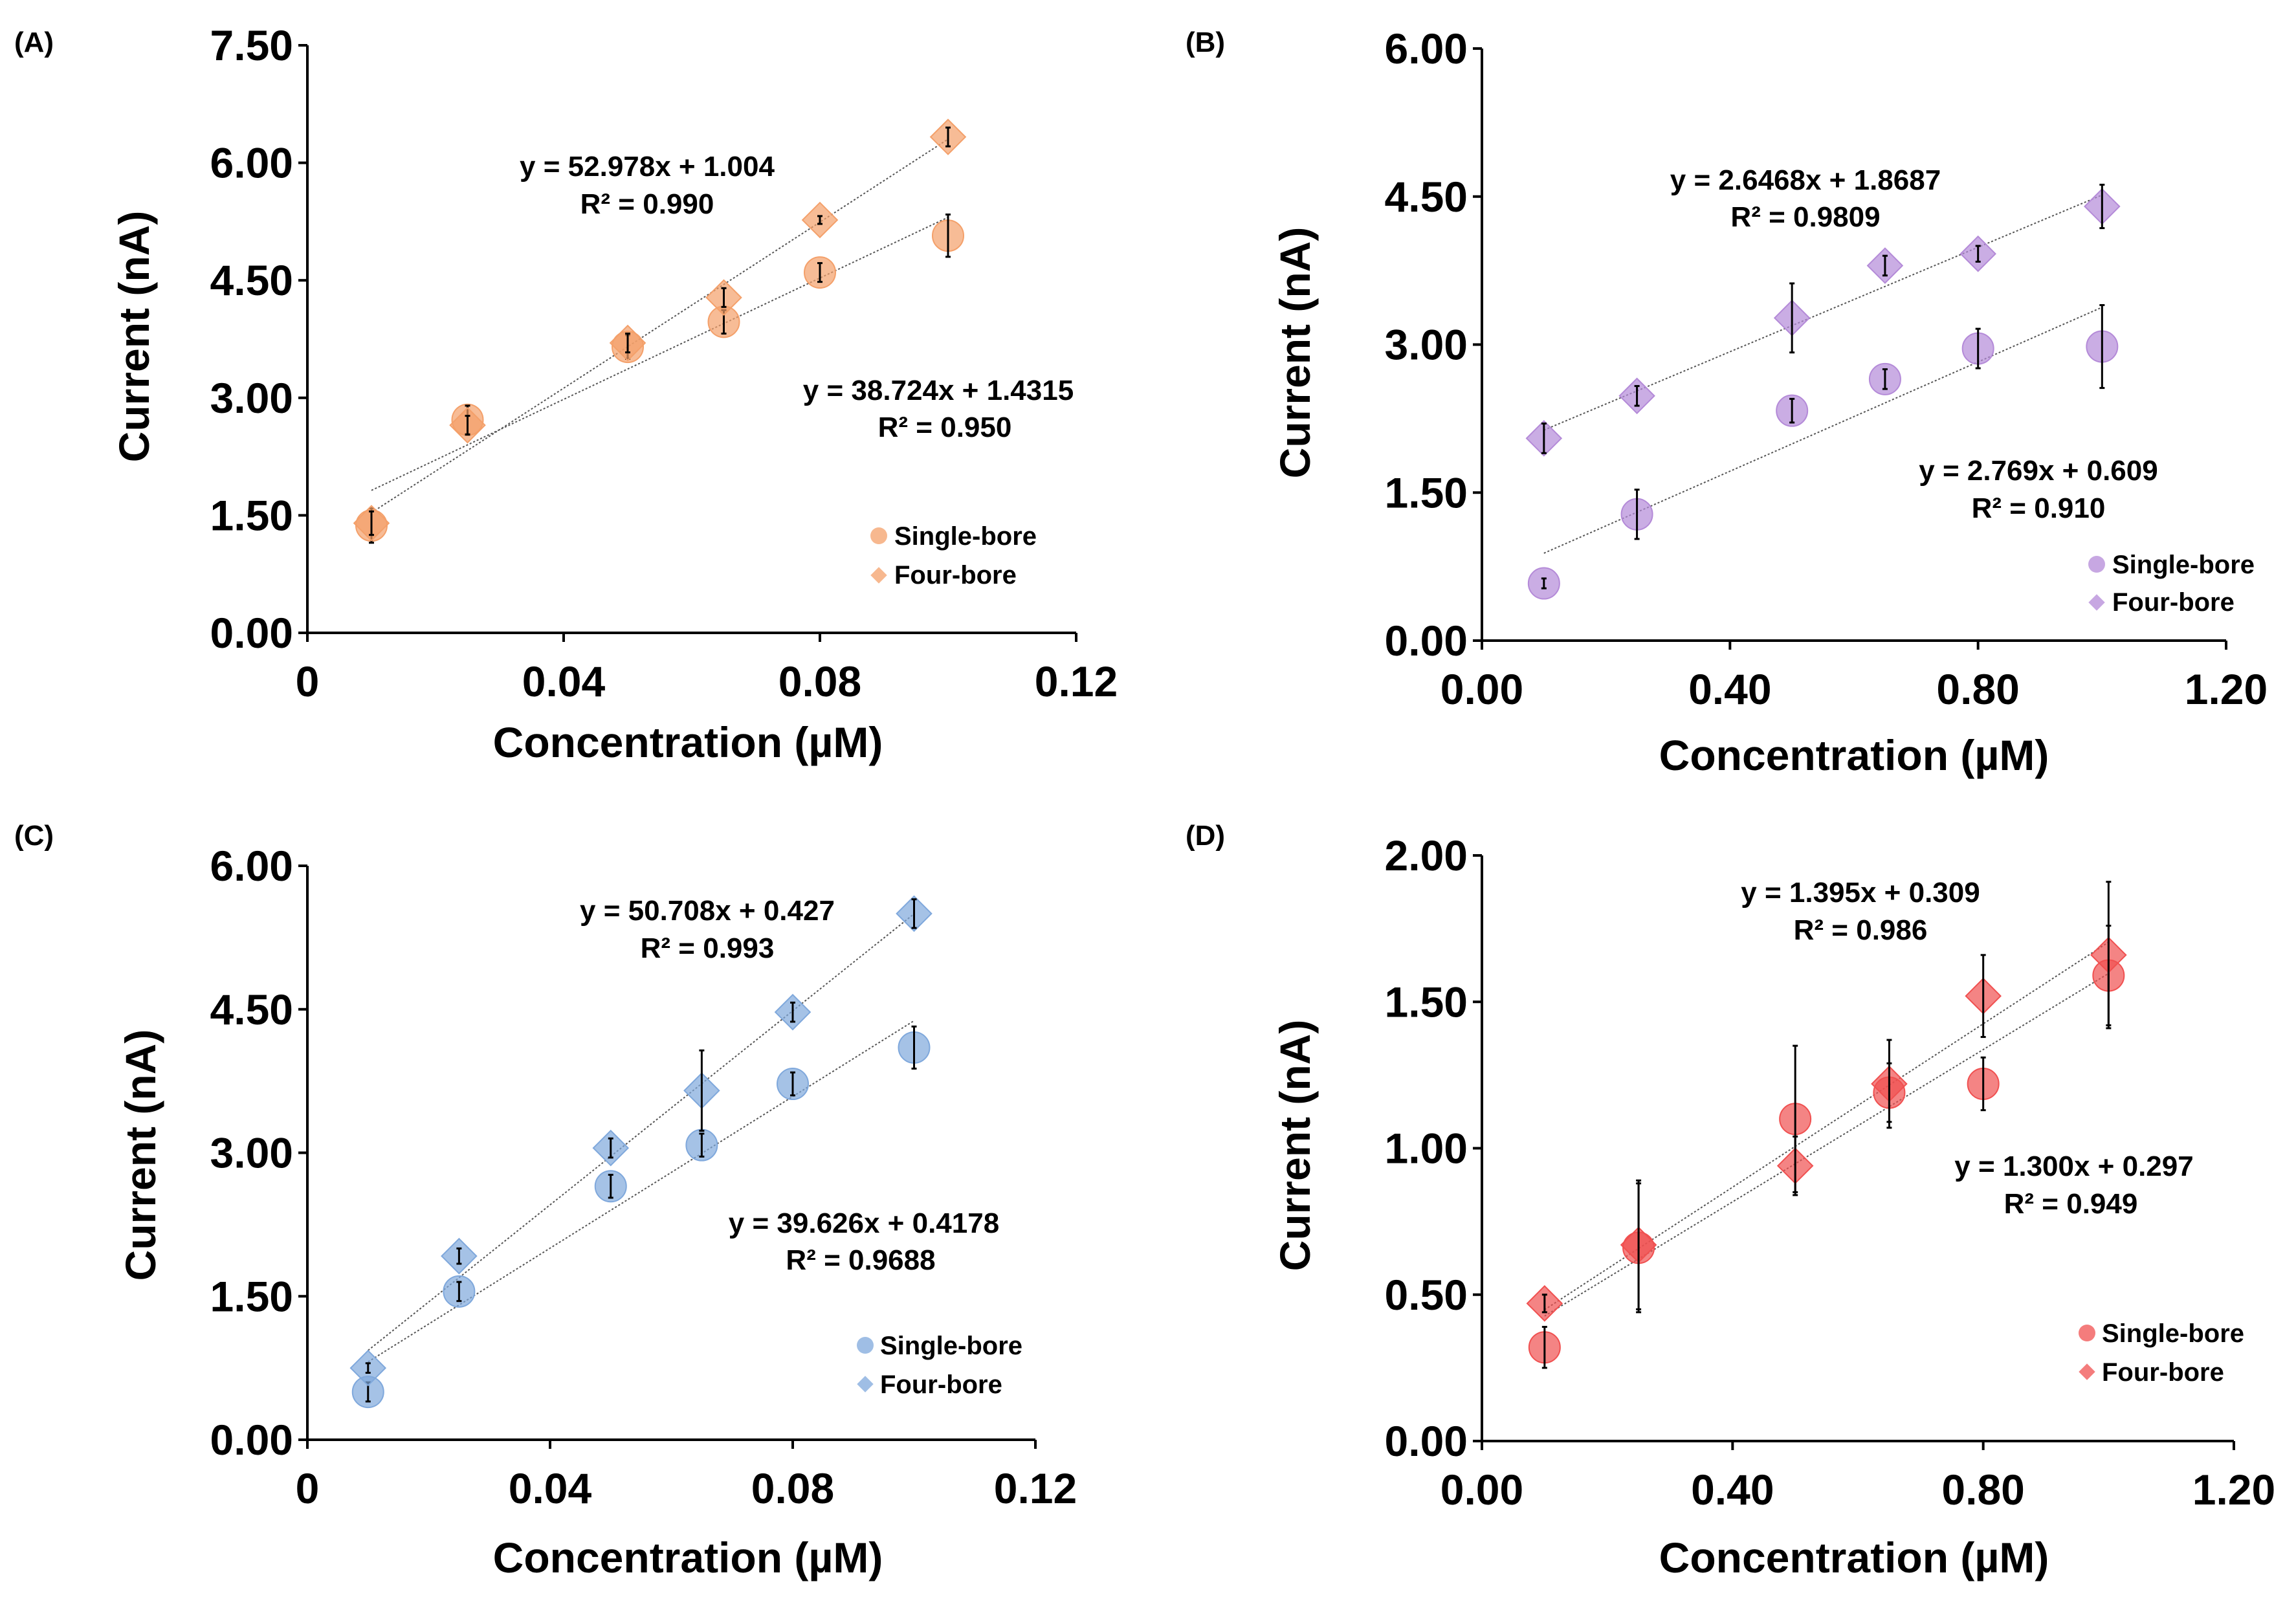  What do you see at coordinates (1426, 1295) in the screenshot?
I see `y-tick-label: 0.50` at bounding box center [1426, 1295].